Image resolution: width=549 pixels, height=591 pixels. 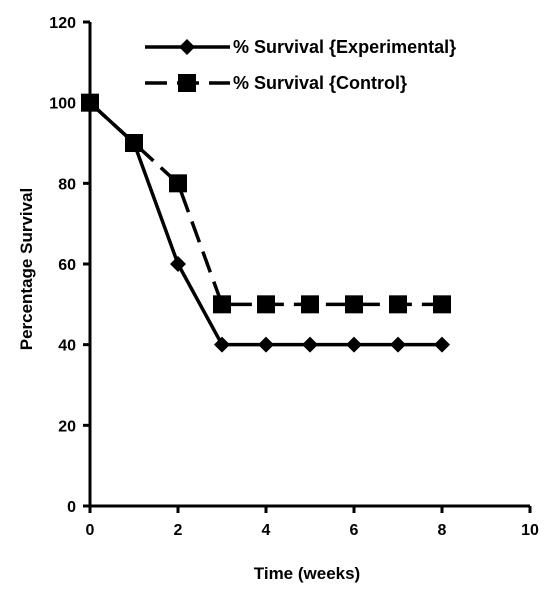 I want to click on x-tick-label: 6, so click(x=354, y=530).